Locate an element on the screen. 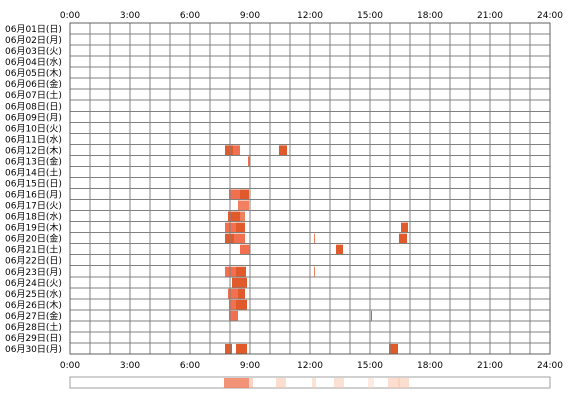 This screenshot has width=570, height=400. row-date-label: 06月18日(水) is located at coordinates (33, 217).